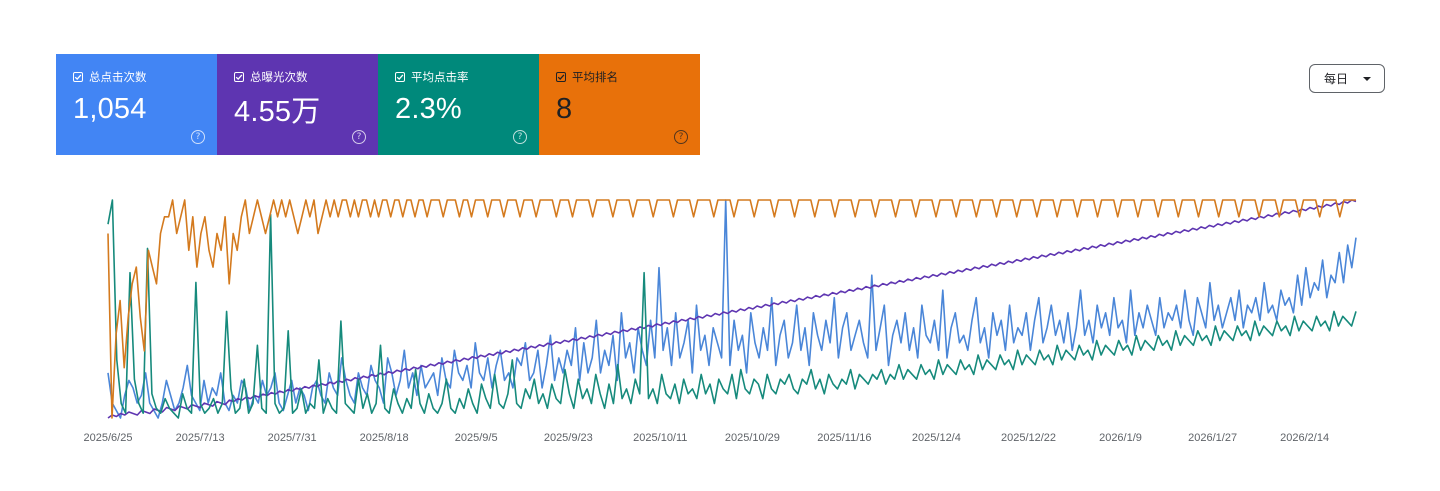 Image resolution: width=1440 pixels, height=491 pixels. I want to click on metric-card-clicks: 总点击次数 1,054 ?, so click(136, 104).